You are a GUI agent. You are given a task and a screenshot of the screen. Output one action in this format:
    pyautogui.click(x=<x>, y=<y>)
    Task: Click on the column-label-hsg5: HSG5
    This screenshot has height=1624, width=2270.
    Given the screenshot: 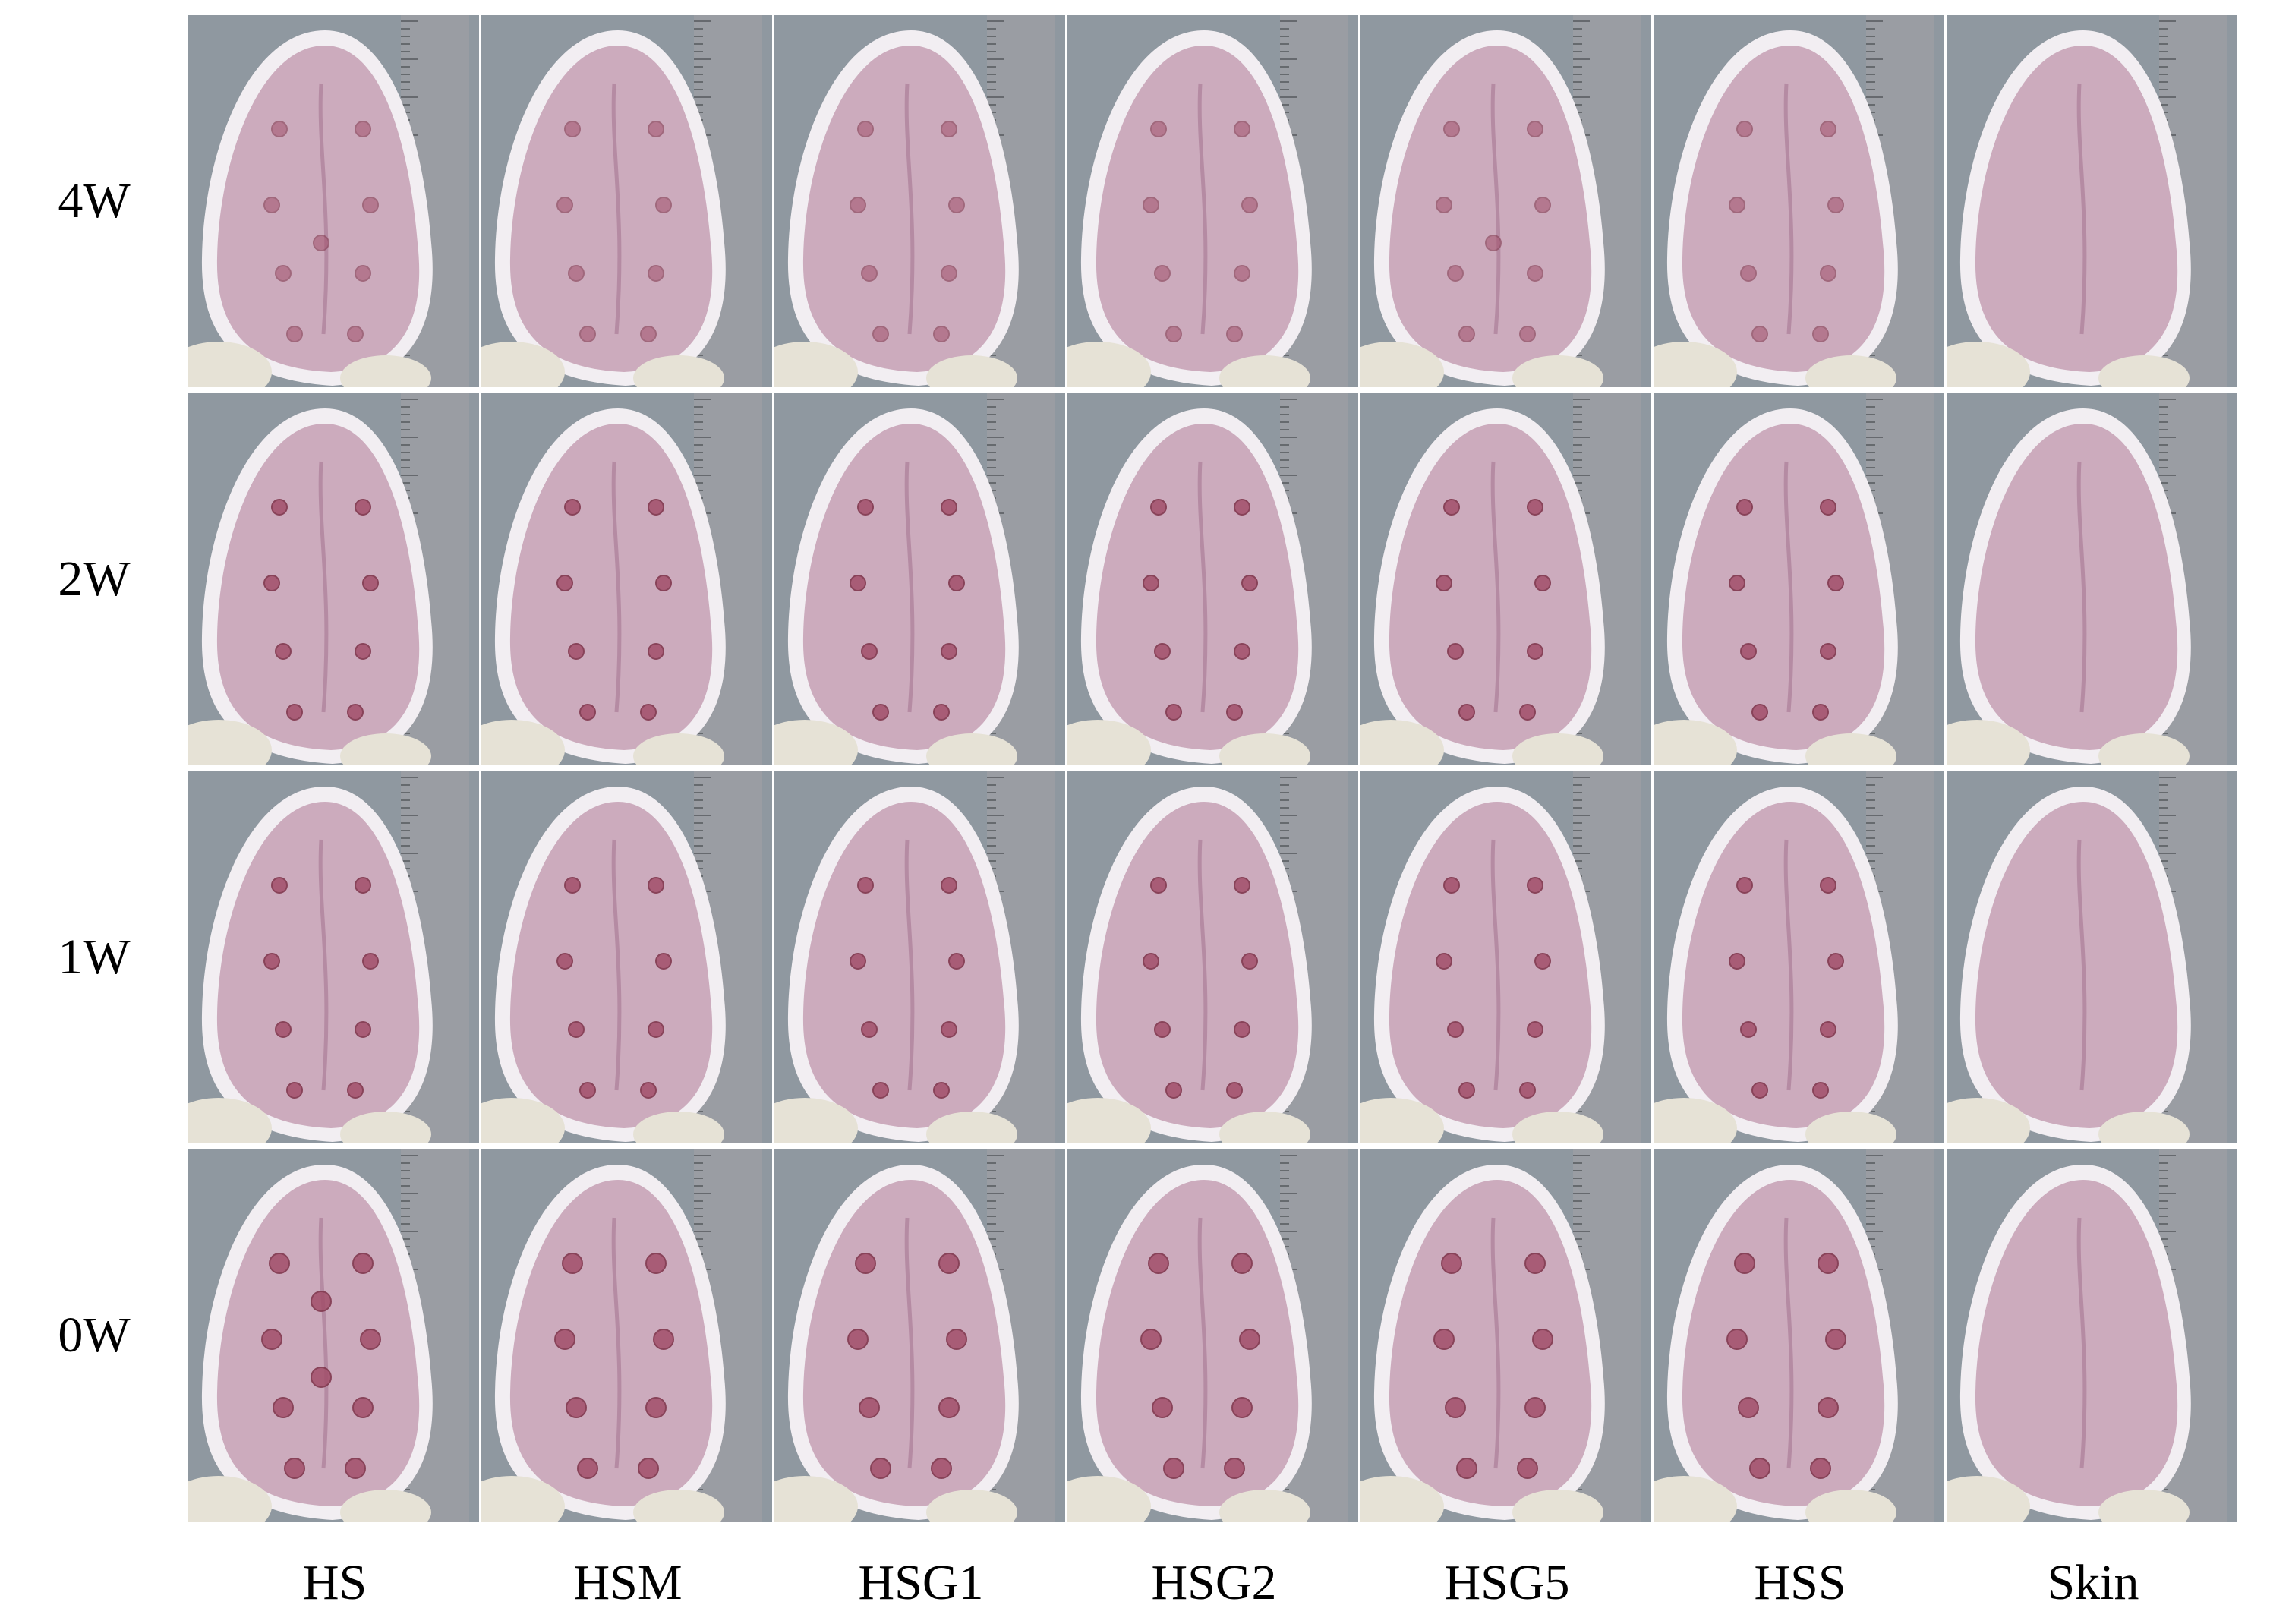 What is the action you would take?
    pyautogui.click(x=1507, y=1583)
    